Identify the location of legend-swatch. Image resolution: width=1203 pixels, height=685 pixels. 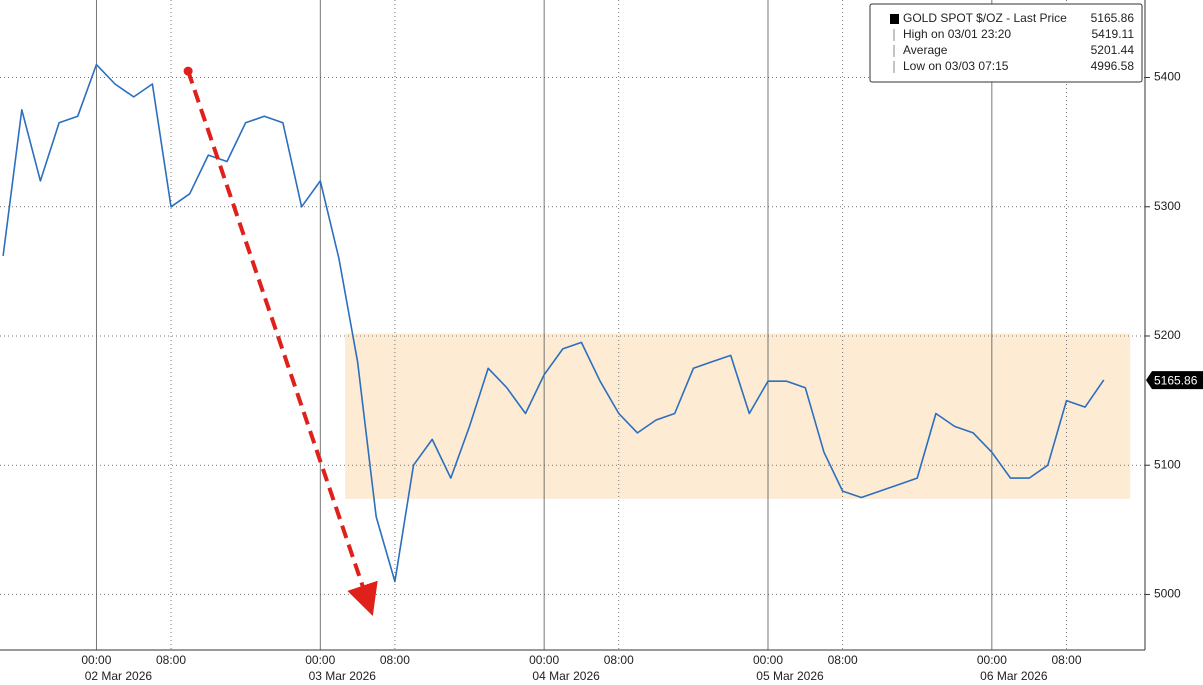
(894, 19).